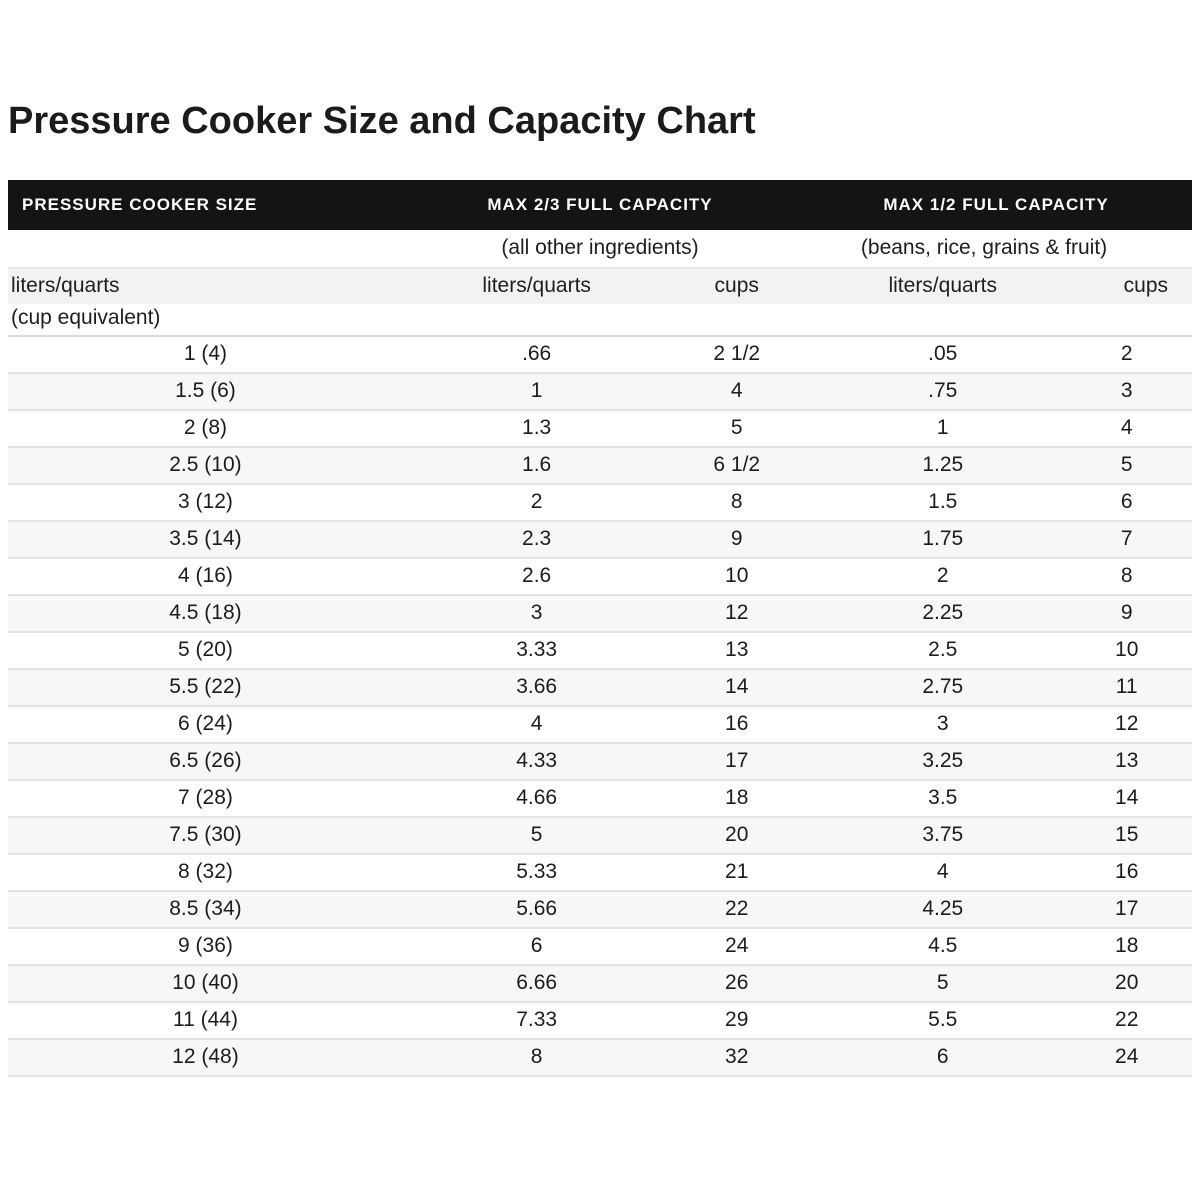  What do you see at coordinates (204, 761) in the screenshot?
I see `size-cell: 6.5 (26)` at bounding box center [204, 761].